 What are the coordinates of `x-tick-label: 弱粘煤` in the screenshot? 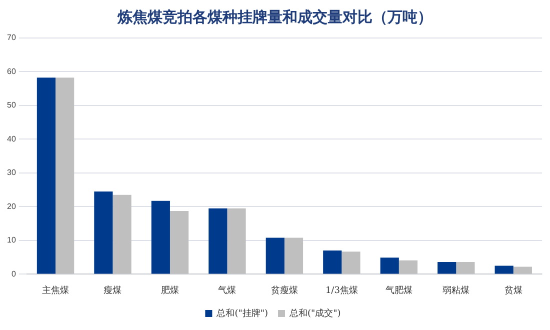 It's located at (456, 290).